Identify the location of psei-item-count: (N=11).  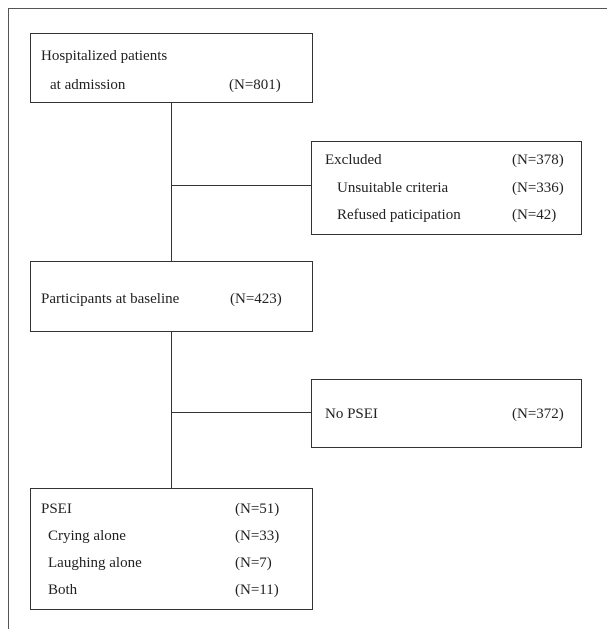
(257, 590).